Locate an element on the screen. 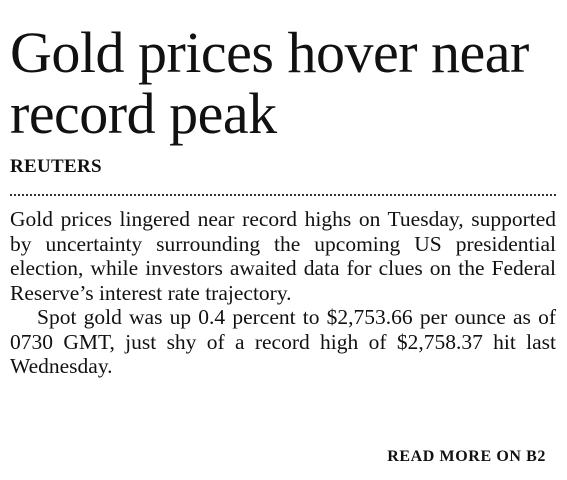 The height and width of the screenshot is (480, 567). read-more-jump-line: READ MORE ON B2 is located at coordinates (466, 456).